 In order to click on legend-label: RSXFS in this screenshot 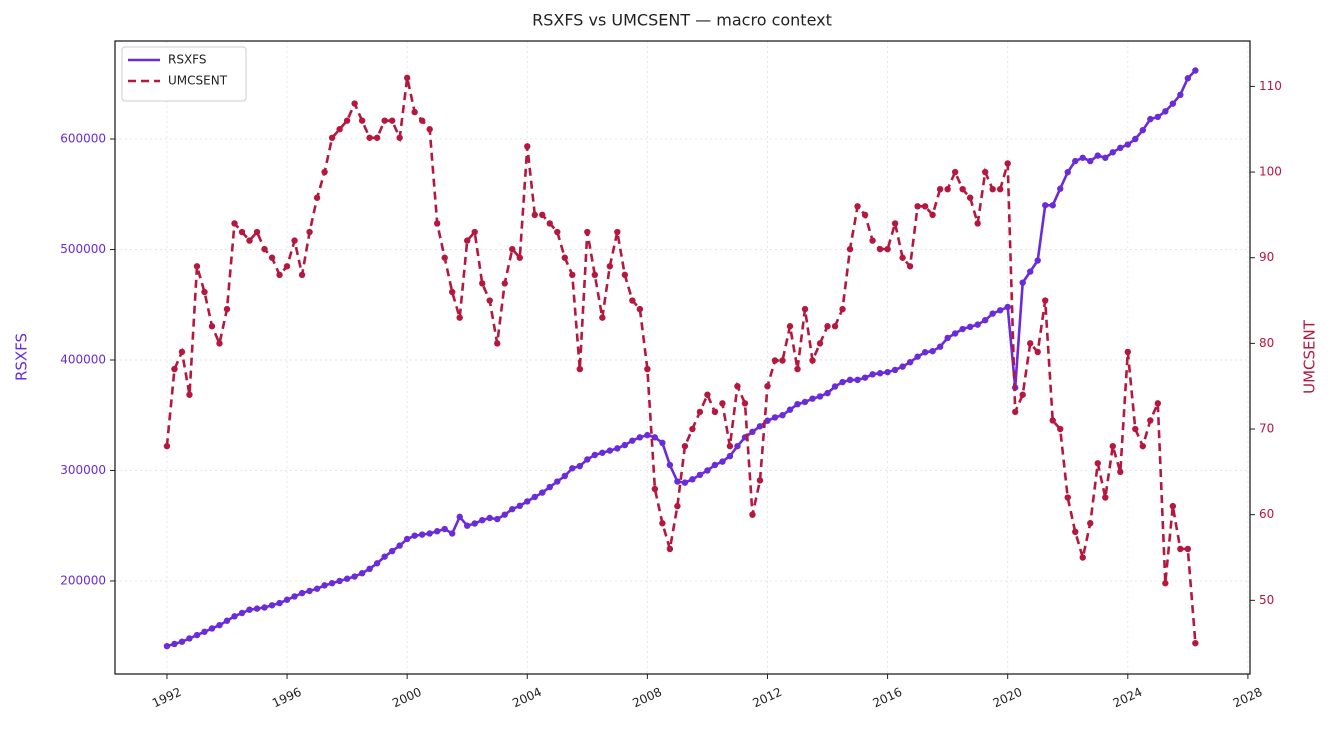, I will do `click(187, 60)`.